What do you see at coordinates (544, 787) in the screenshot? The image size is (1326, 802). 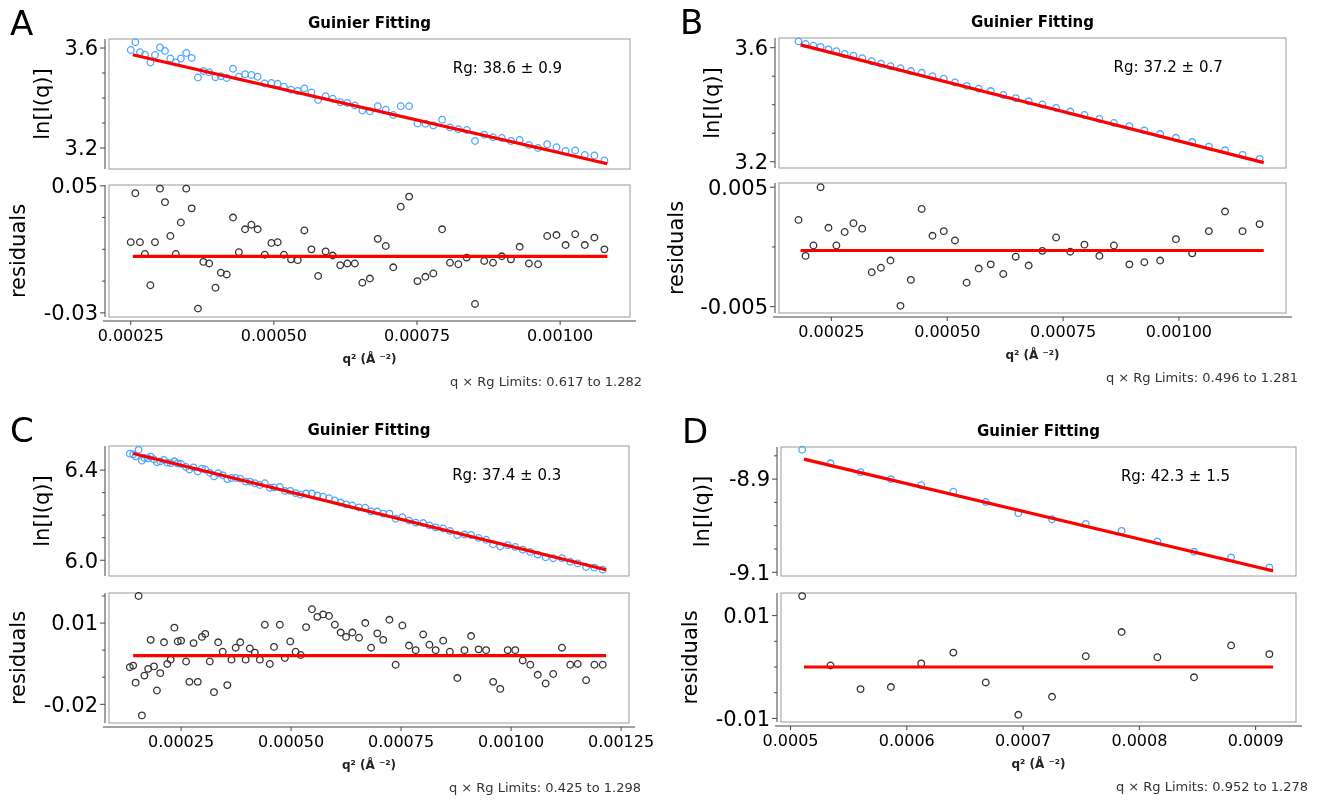 I see `text: q × Rg Limits: 0.425 to 1.298` at bounding box center [544, 787].